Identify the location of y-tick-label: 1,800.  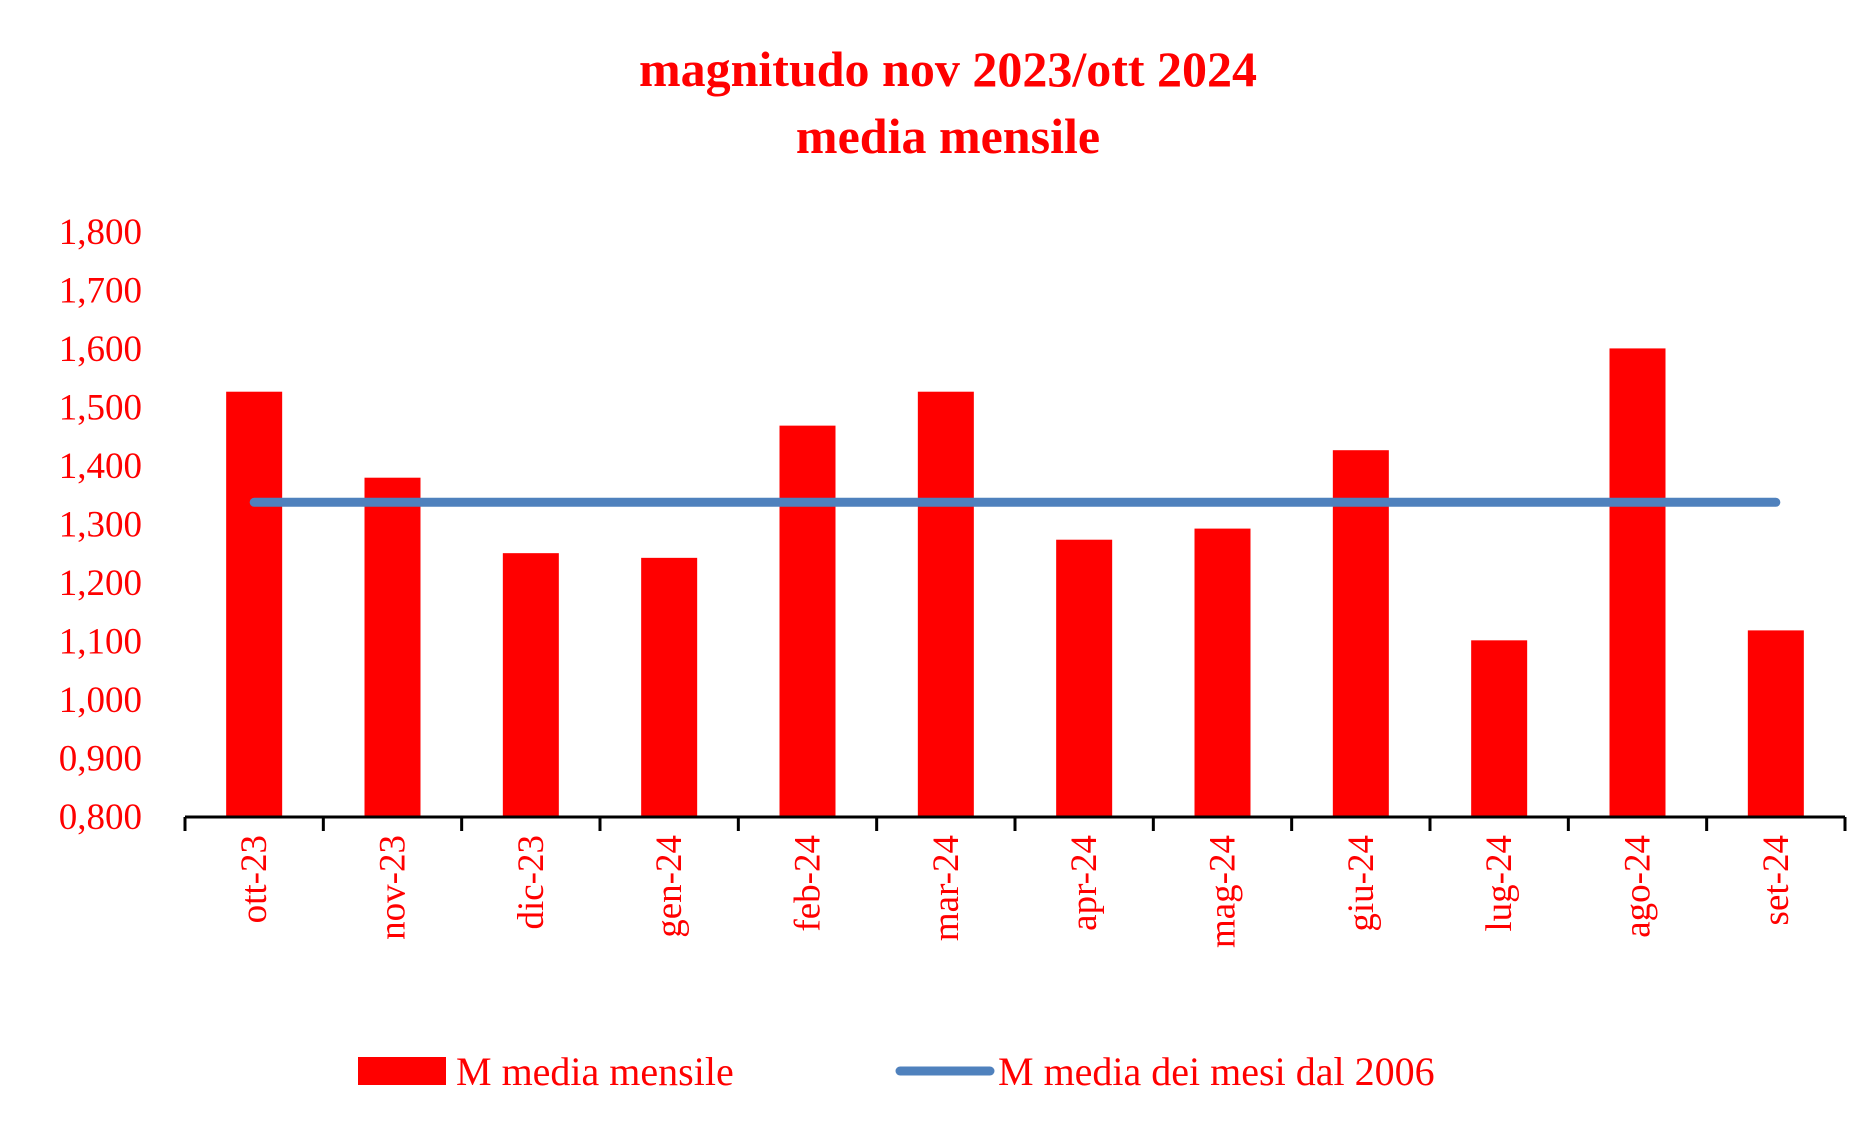
(100, 232).